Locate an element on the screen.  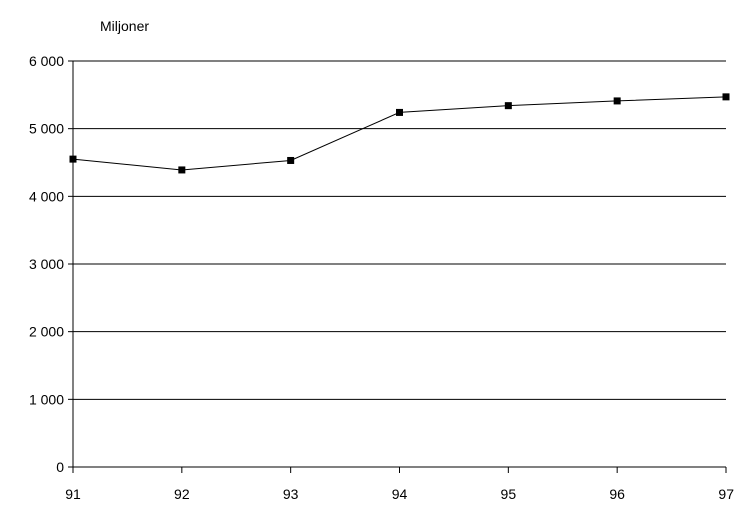
x-tick-label: 94 is located at coordinates (400, 494).